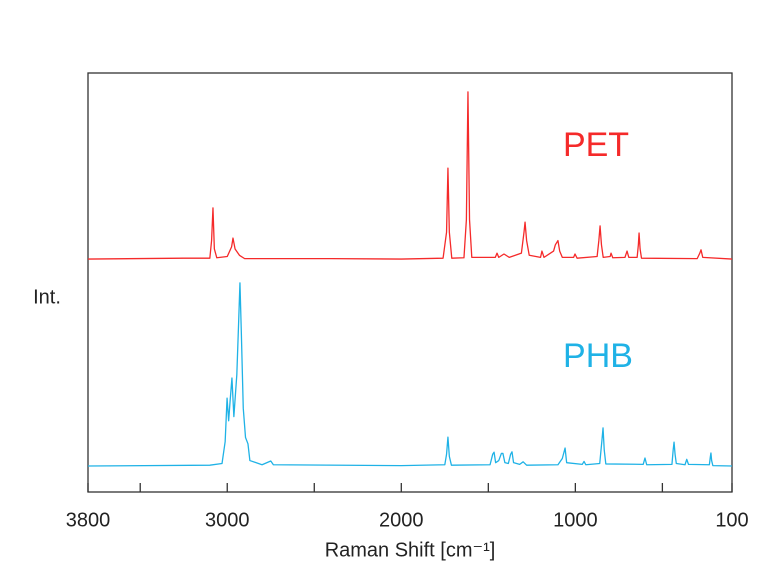  I want to click on x-axis-label: Raman Shift [cm⁻¹], so click(410, 550).